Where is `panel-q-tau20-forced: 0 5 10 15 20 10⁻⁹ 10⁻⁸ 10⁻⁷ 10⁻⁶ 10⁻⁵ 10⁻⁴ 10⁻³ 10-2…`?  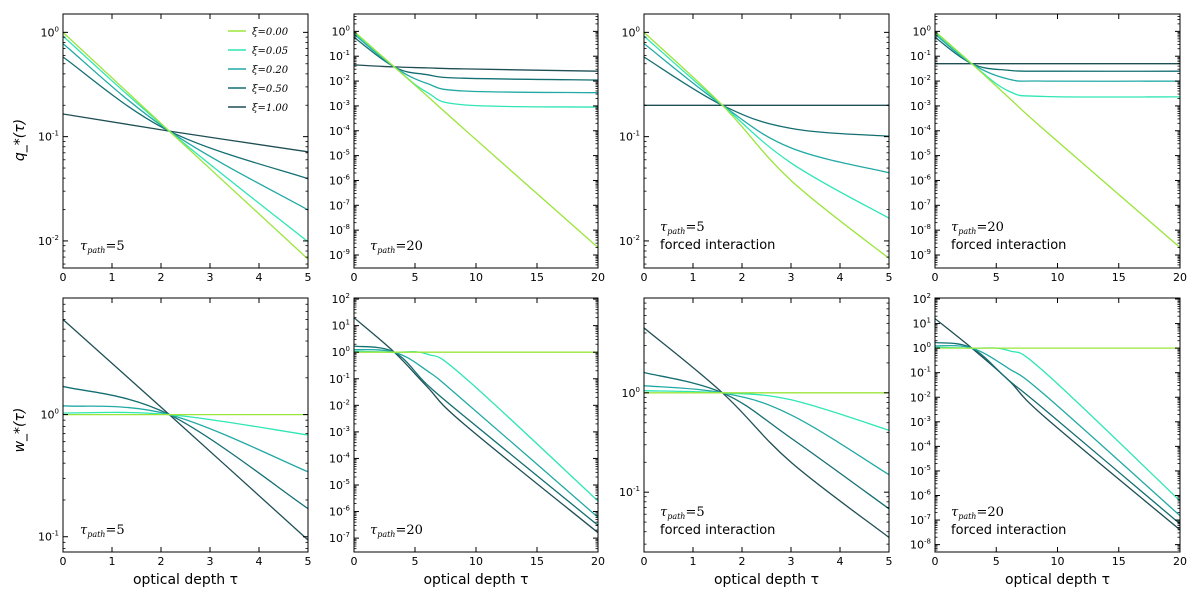 panel-q-tau20-forced: 0 5 10 15 20 10⁻⁹ 10⁻⁸ 10⁻⁷ 10⁻⁶ 10⁻⁵ 10⁻⁴ 10⁻³ 10-2… is located at coordinates (1048, 148).